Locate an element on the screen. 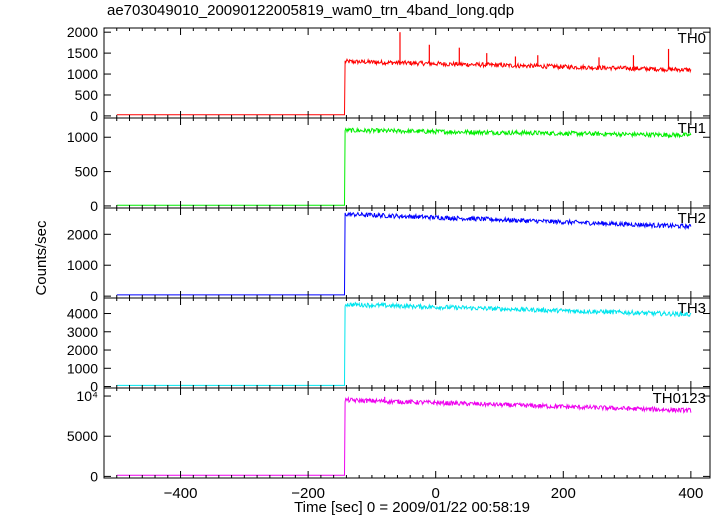  y-tick-label: 10⁴ is located at coordinates (87, 396).